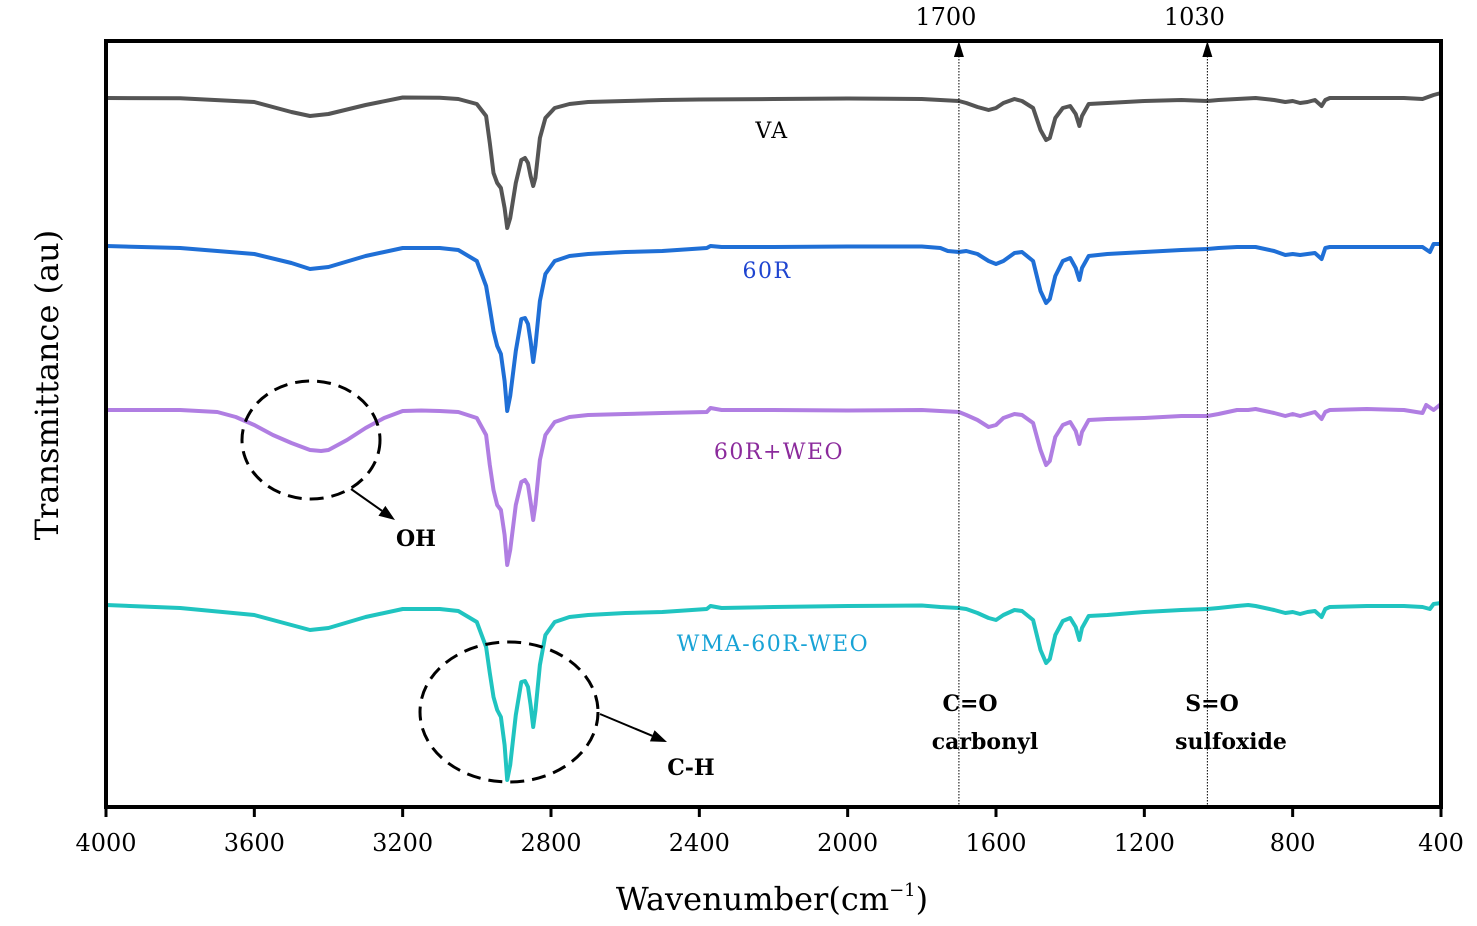 The width and height of the screenshot is (1477, 926). What do you see at coordinates (779, 452) in the screenshot?
I see `series-label: 60R+WEO` at bounding box center [779, 452].